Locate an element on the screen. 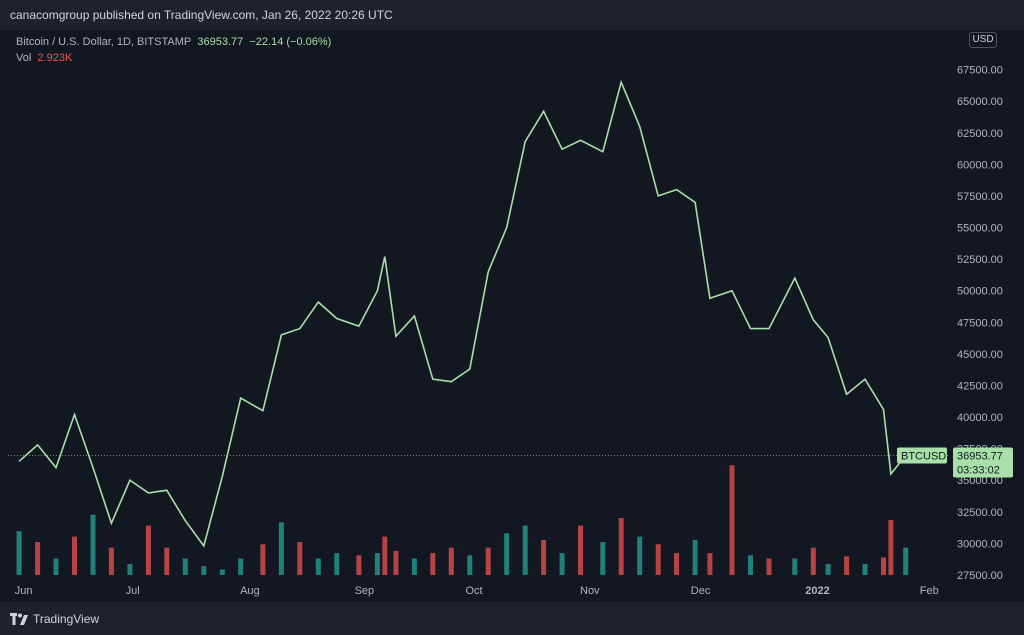 The image size is (1024, 635). price-axis-tick: 52500.00 is located at coordinates (980, 260).